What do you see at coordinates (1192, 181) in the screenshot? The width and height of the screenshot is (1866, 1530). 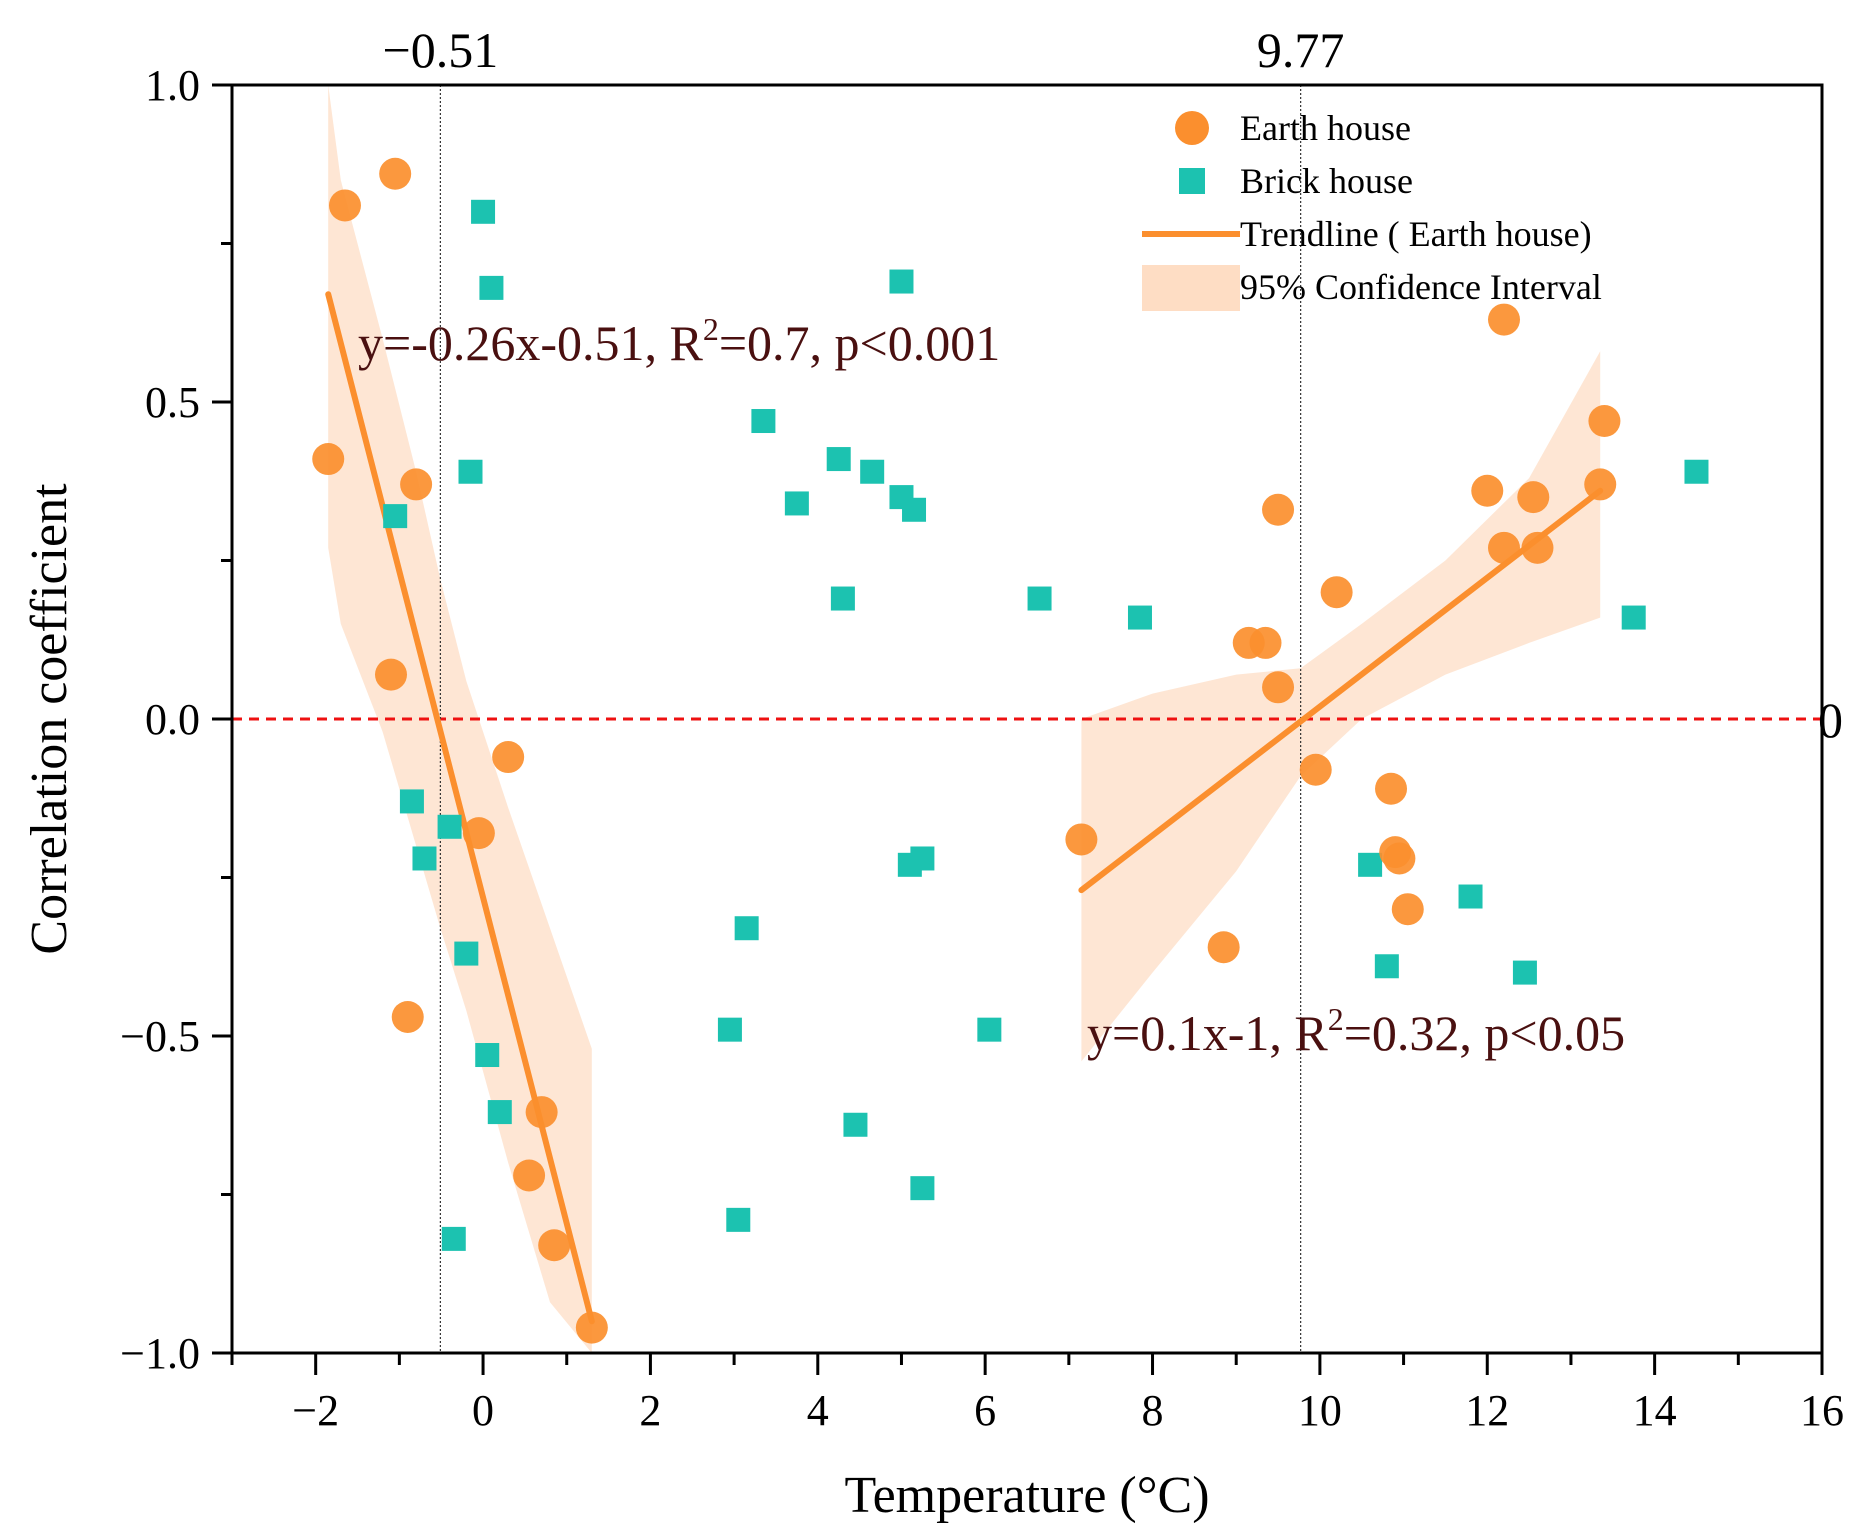 I see `legend-brick-house-marker` at bounding box center [1192, 181].